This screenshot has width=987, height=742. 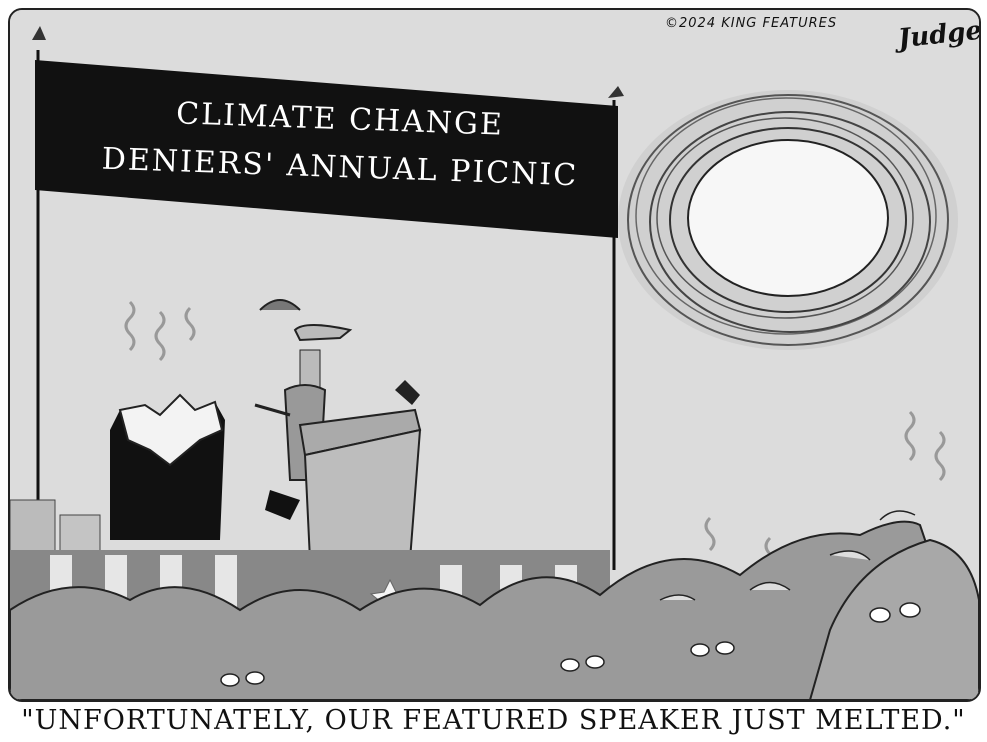 What do you see at coordinates (360, 470) in the screenshot?
I see `podium` at bounding box center [360, 470].